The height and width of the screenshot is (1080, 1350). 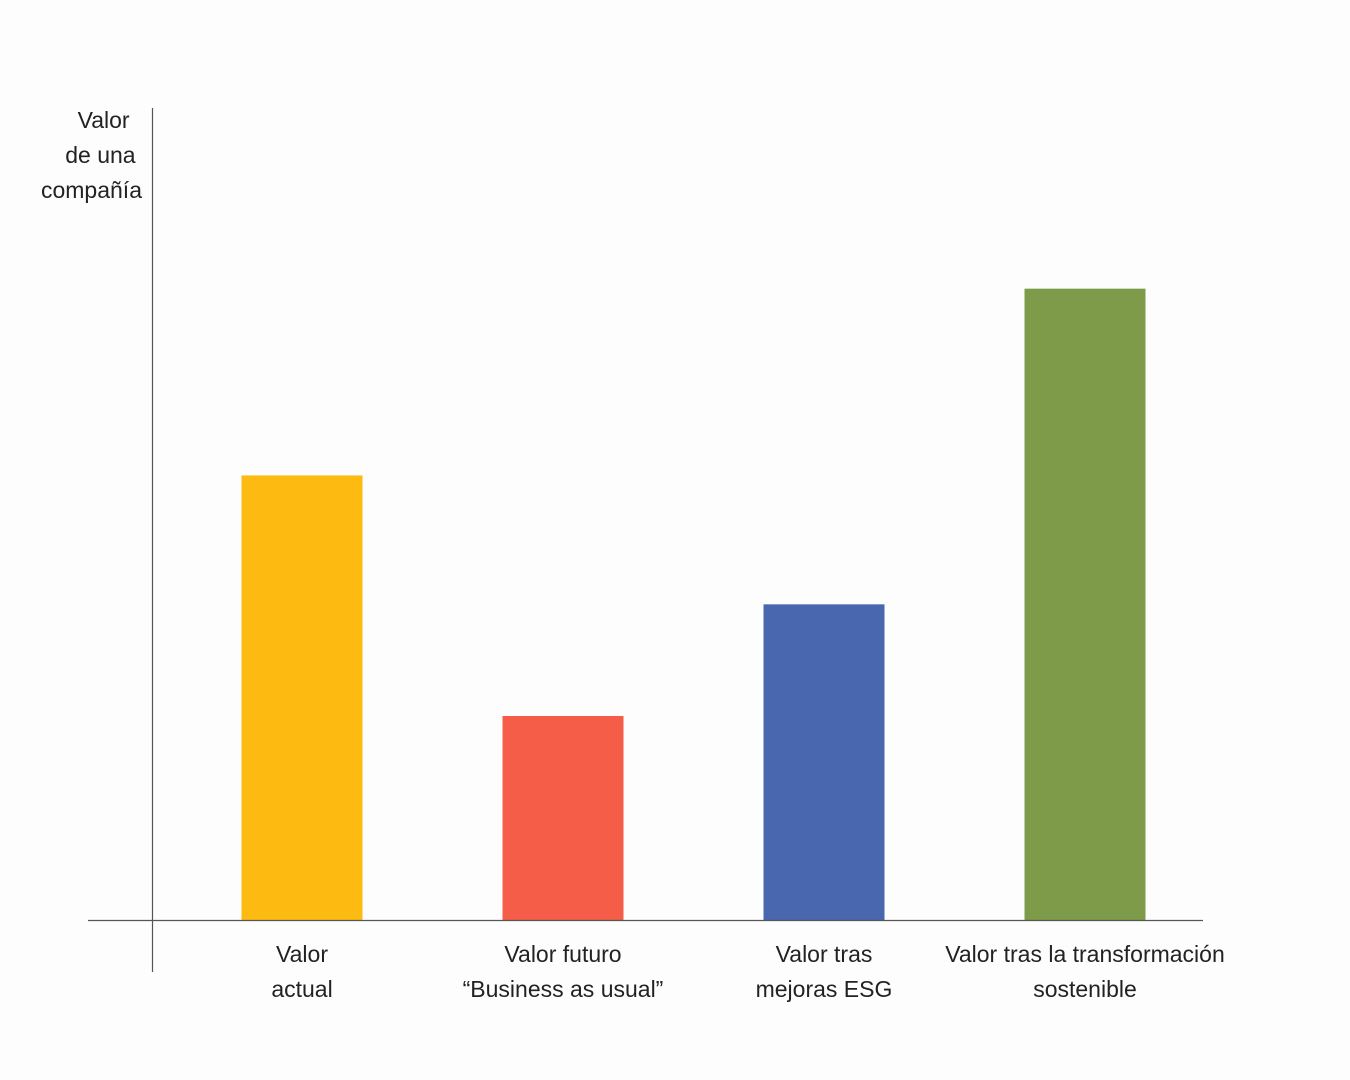 What do you see at coordinates (104, 120) in the screenshot?
I see `y-axis-label-line: Valor` at bounding box center [104, 120].